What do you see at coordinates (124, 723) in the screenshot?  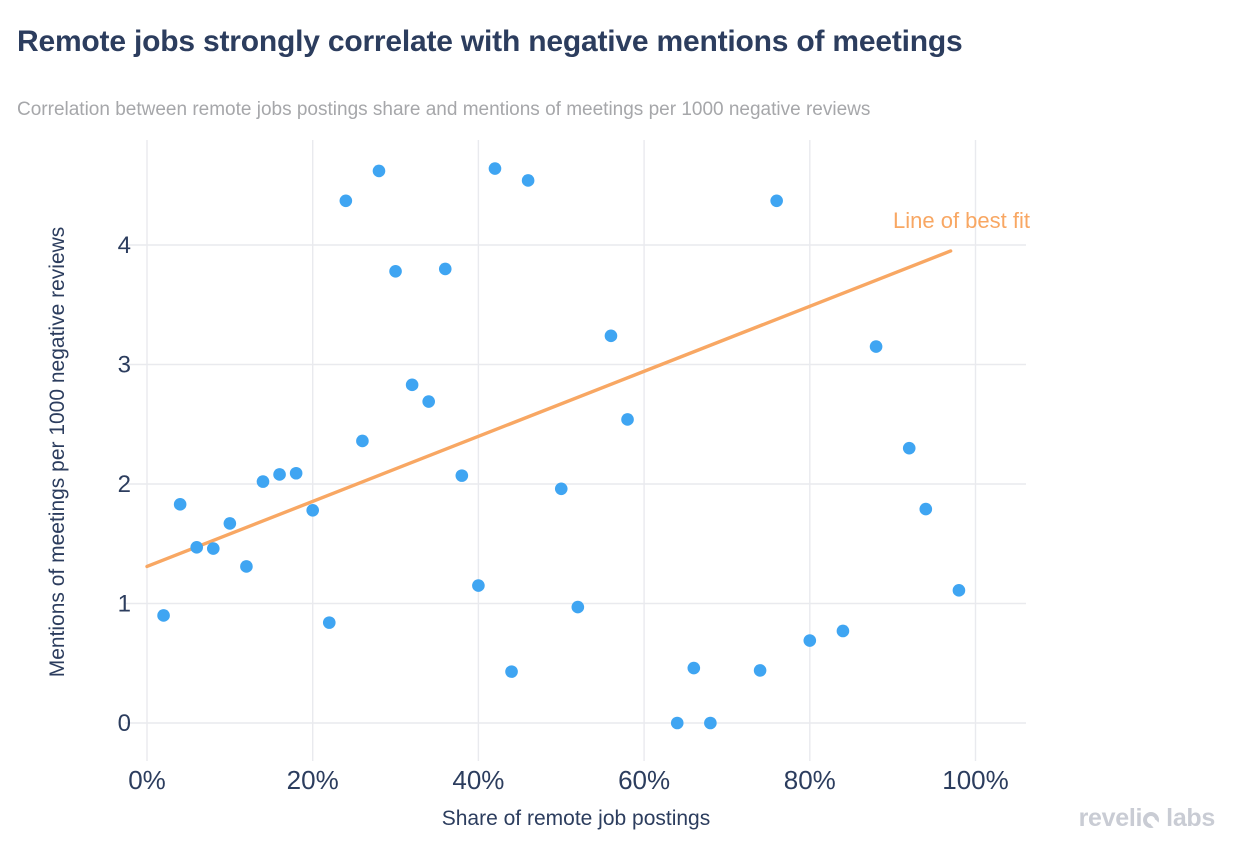 I see `y-tick-label: 0` at bounding box center [124, 723].